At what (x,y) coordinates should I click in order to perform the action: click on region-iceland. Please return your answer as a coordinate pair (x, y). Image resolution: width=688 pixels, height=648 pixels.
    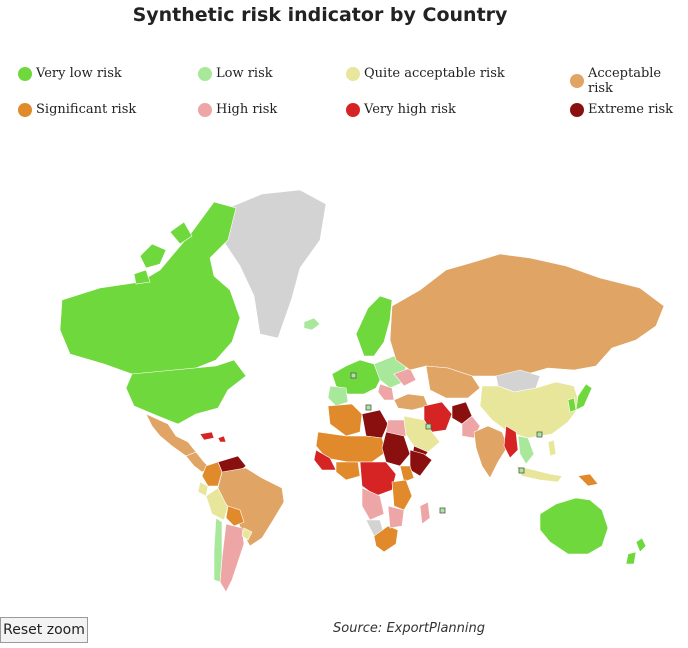
    Looking at the image, I should click on (312, 324).